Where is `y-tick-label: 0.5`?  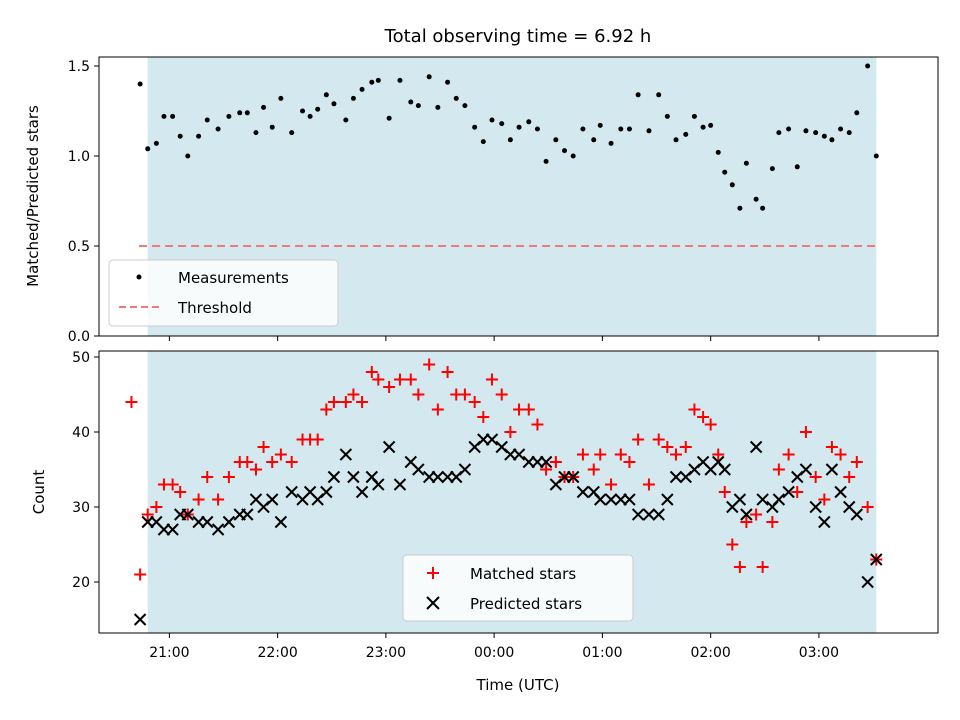 y-tick-label: 0.5 is located at coordinates (79, 247).